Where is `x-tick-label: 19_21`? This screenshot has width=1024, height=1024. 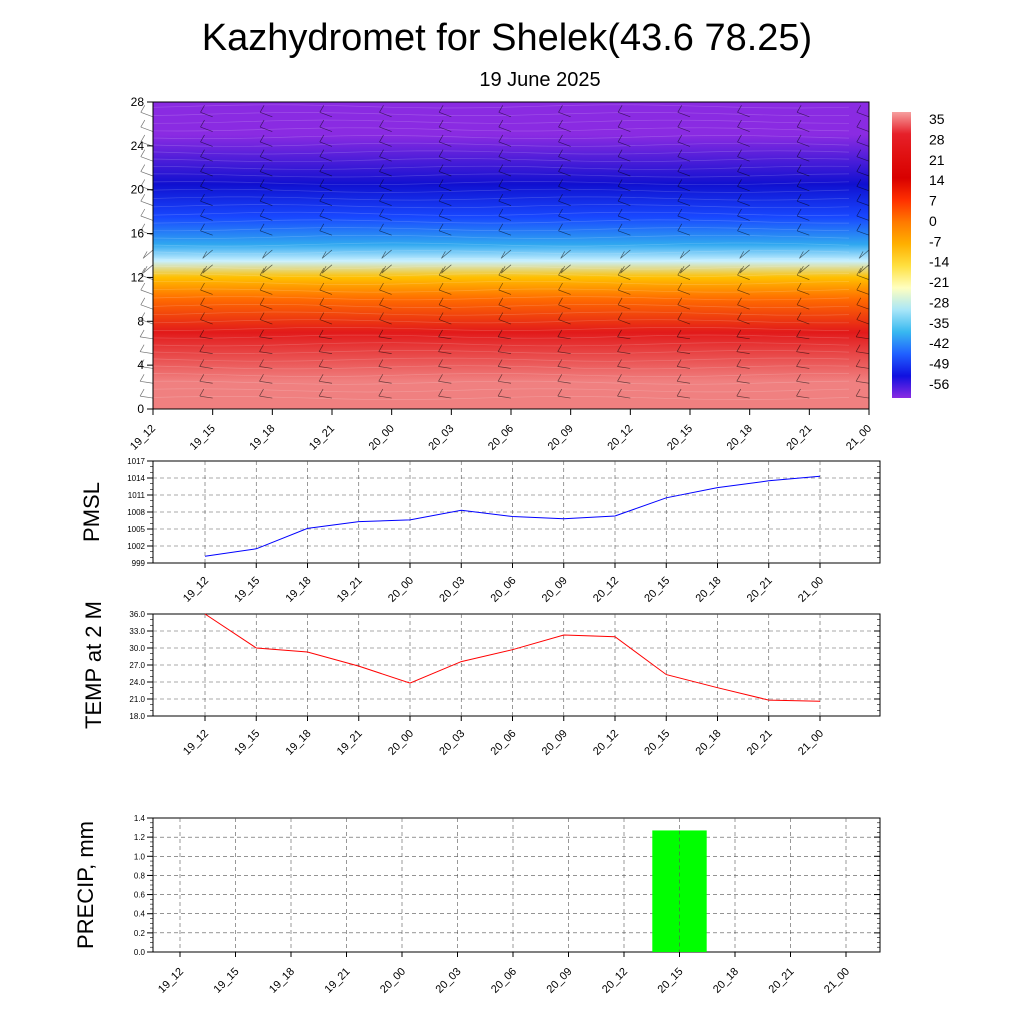
x-tick-label: 19_21 is located at coordinates (338, 981).